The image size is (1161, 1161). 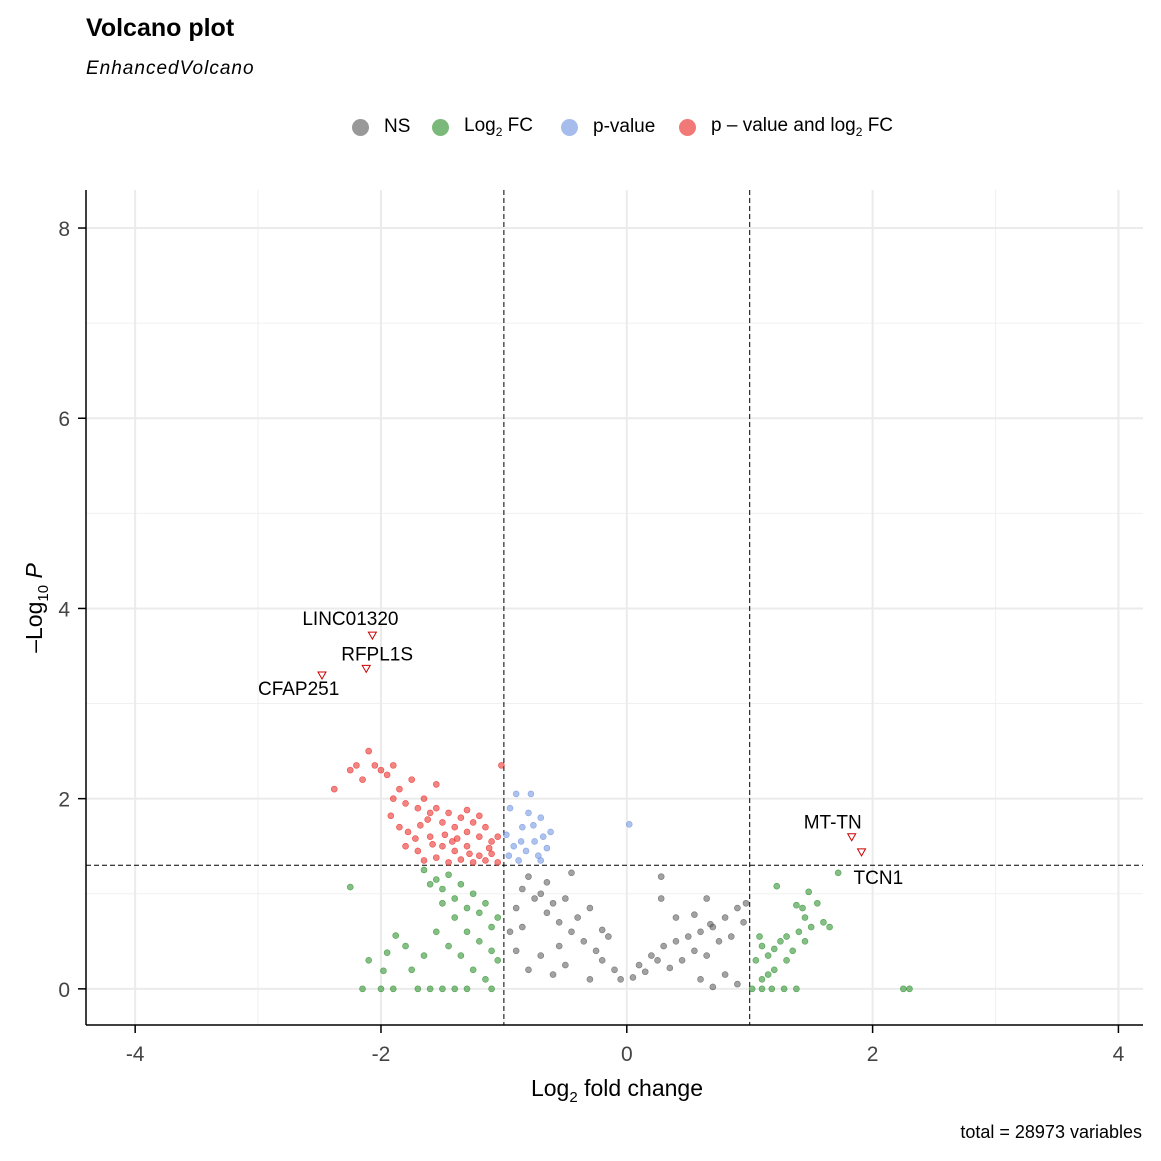 What do you see at coordinates (64, 800) in the screenshot?
I see `y-tick-label: 2` at bounding box center [64, 800].